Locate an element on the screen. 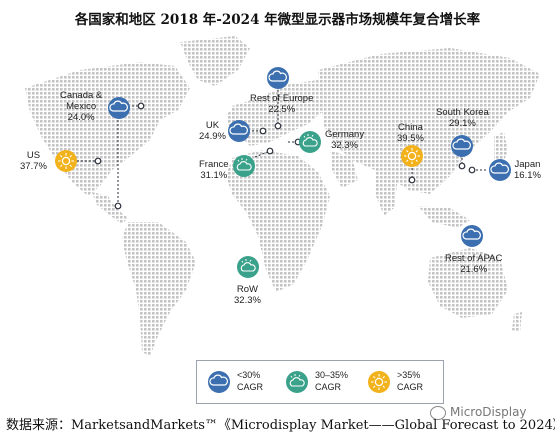  label-germany: Germany 32.3% is located at coordinates (344, 140).